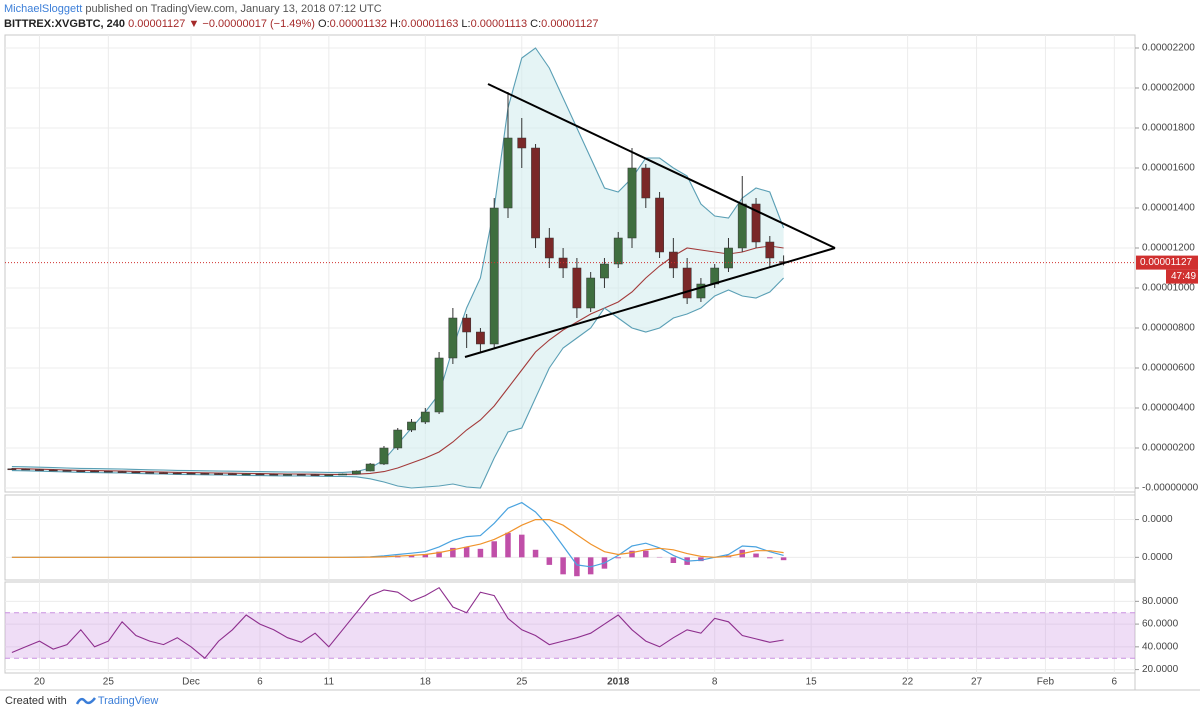  I want to click on change: −0.00000017 (−1.49%), so click(258, 24).